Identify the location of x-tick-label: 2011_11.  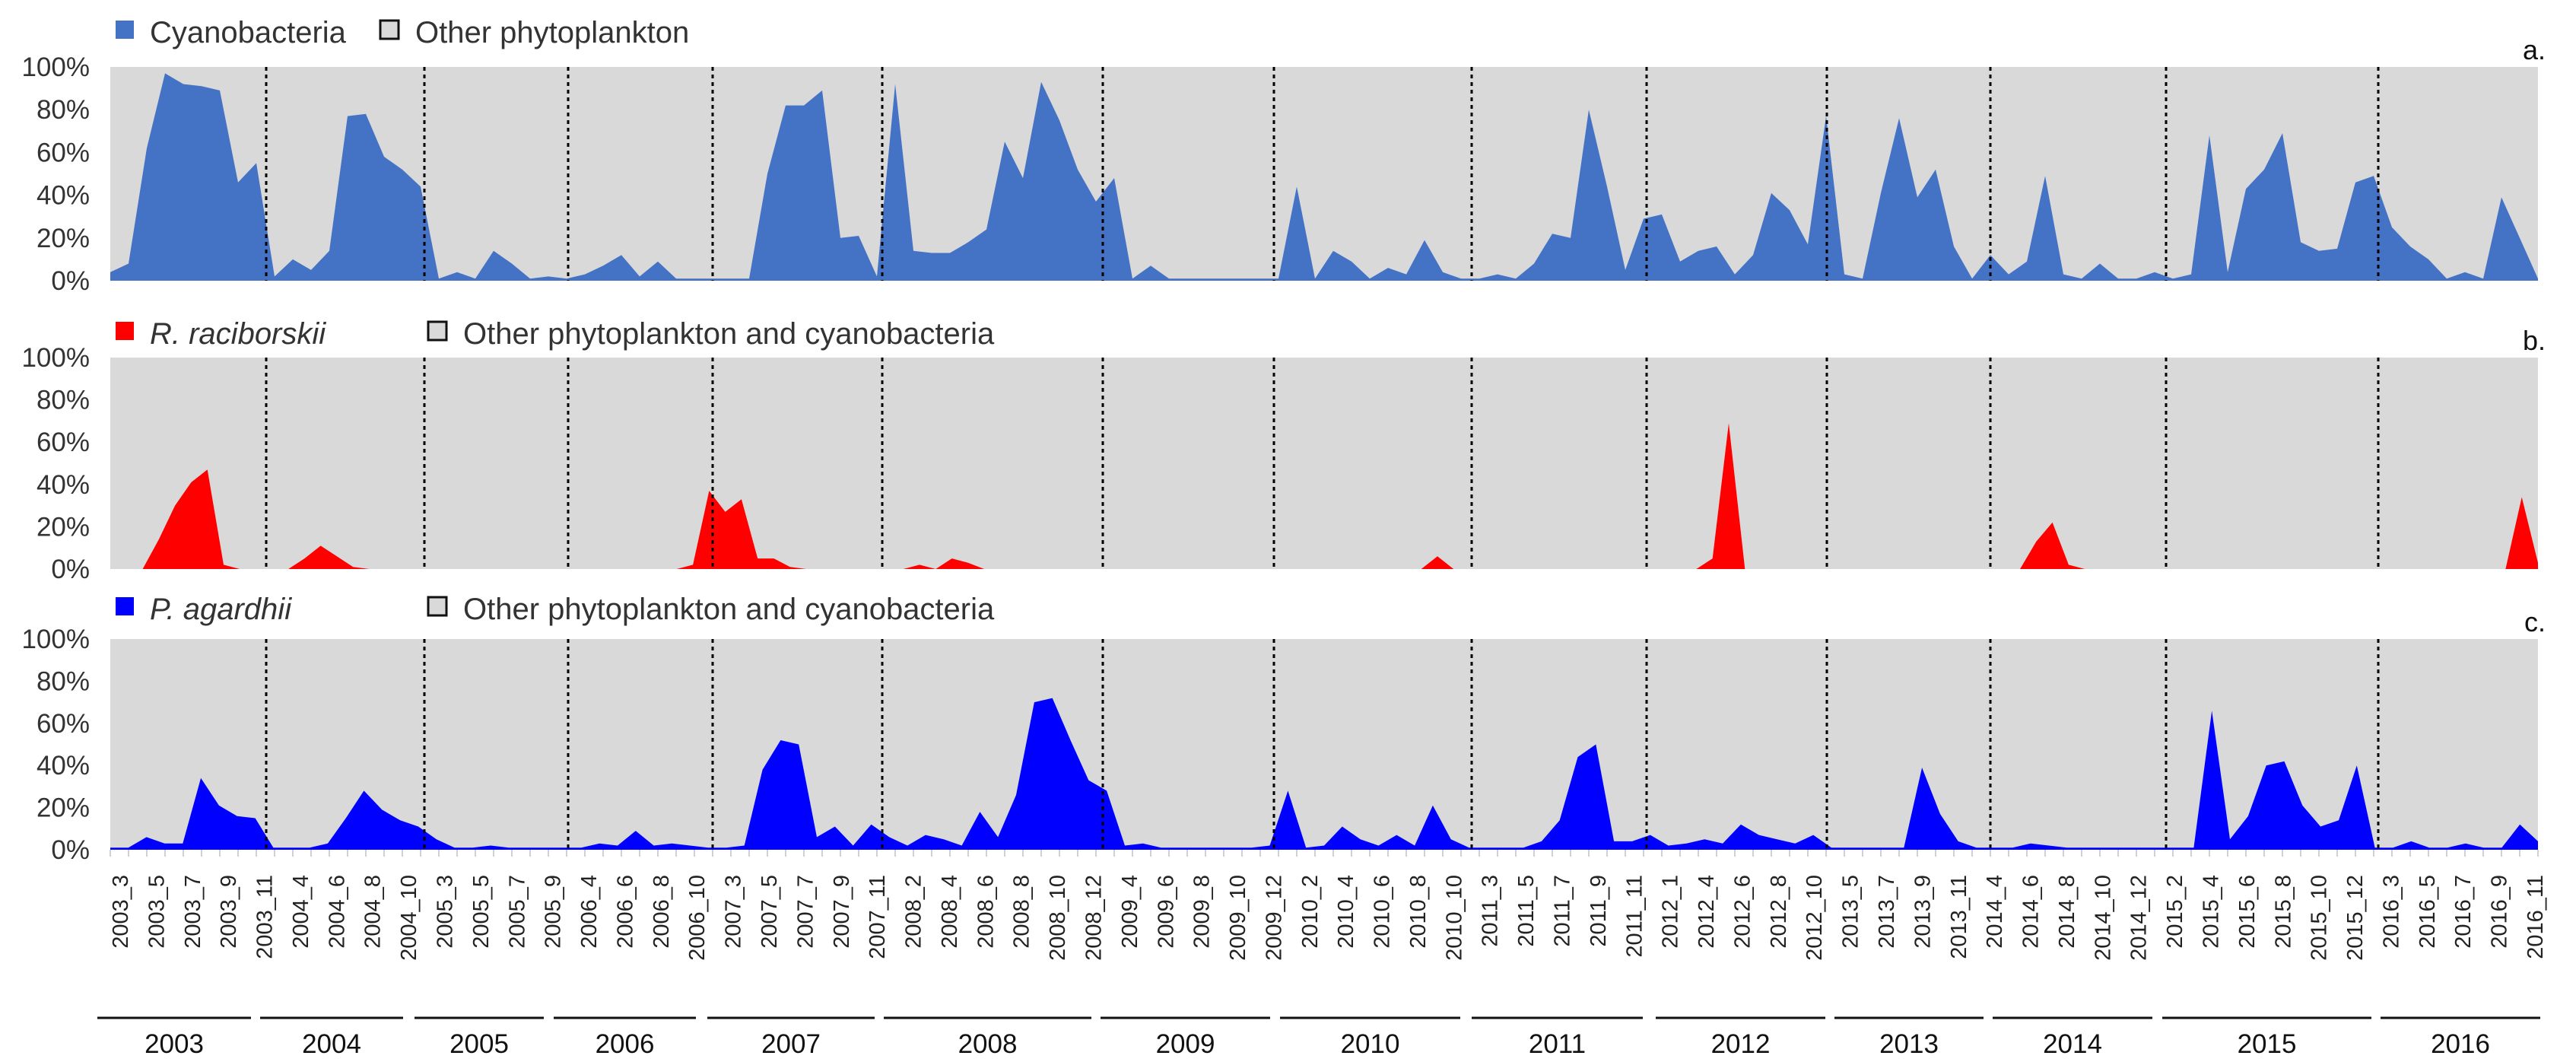
(1634, 916).